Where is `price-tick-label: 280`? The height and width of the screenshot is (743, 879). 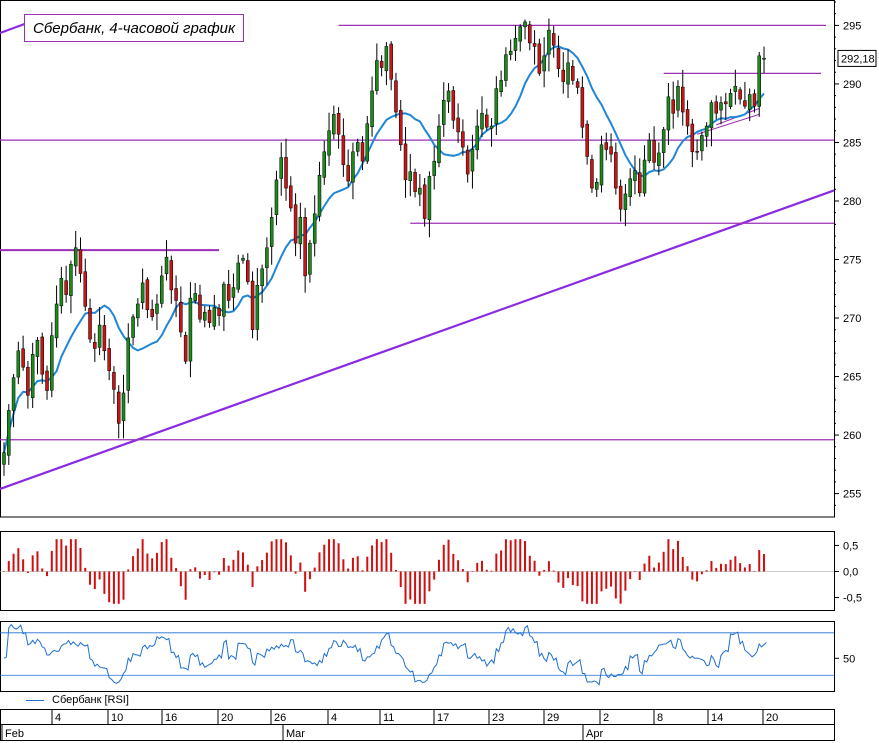 price-tick-label: 280 is located at coordinates (852, 202).